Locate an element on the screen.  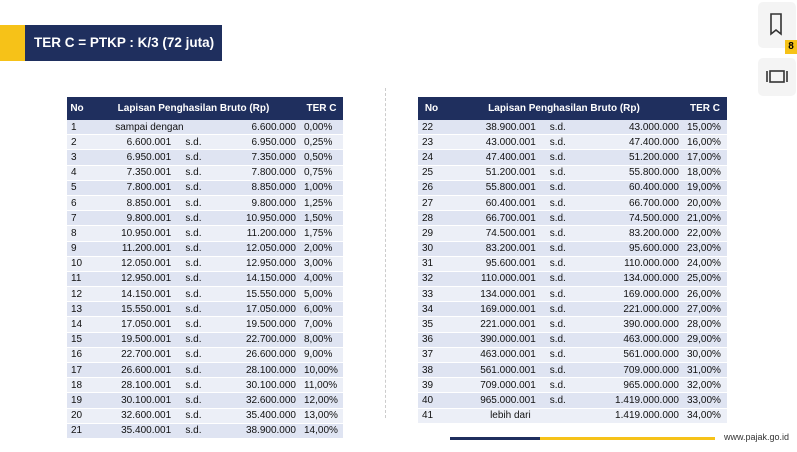
header-cell: No is located at coordinates (77, 108).